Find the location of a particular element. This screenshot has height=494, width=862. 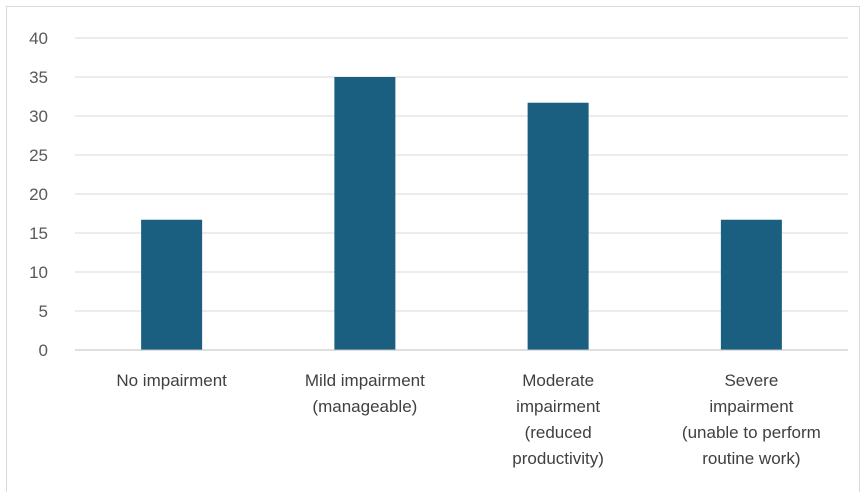

y-tick-label: 35 is located at coordinates (38, 77).